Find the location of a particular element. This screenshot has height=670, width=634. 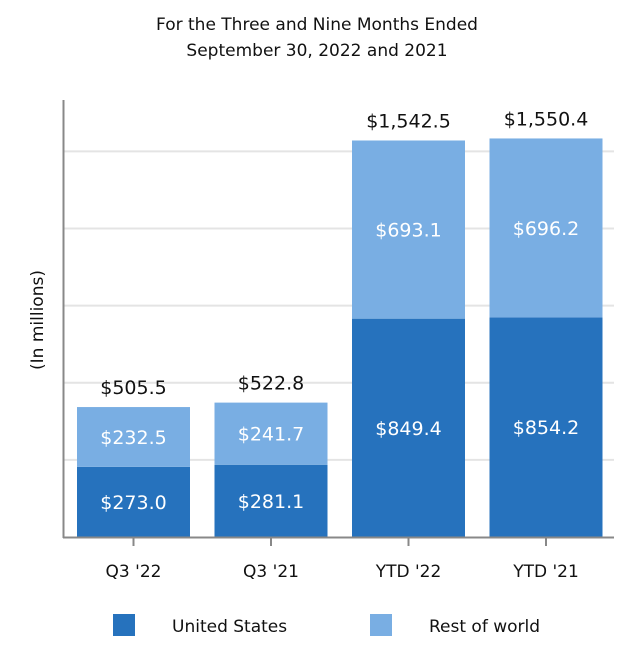

x-tick-label: YTD '22 is located at coordinates (408, 572).